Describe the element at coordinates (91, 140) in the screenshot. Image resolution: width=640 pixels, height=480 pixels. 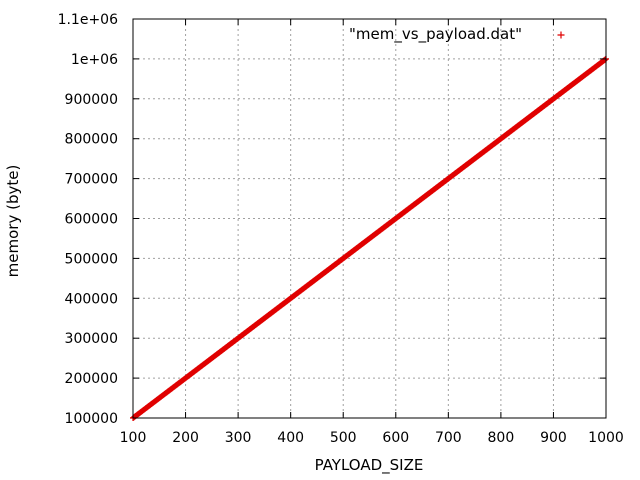
I see `y-tick-label: 800000` at that location.